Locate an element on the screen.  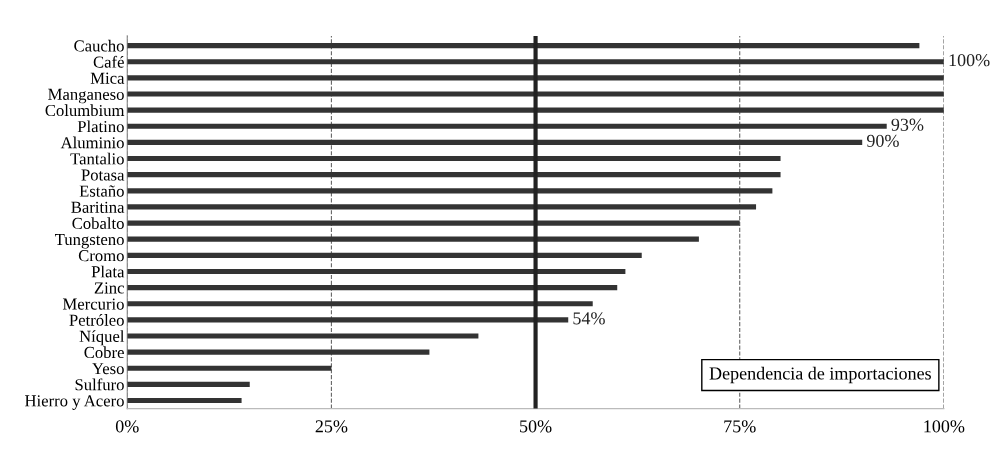
y-tick-label: Potasa is located at coordinates (103, 175).